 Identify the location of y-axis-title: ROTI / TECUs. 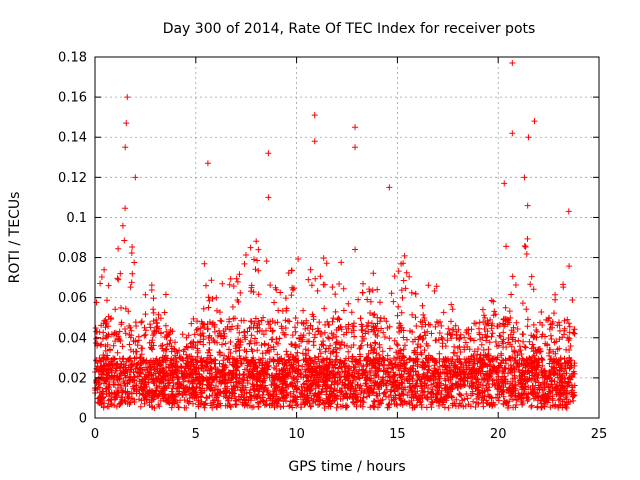
(15, 238).